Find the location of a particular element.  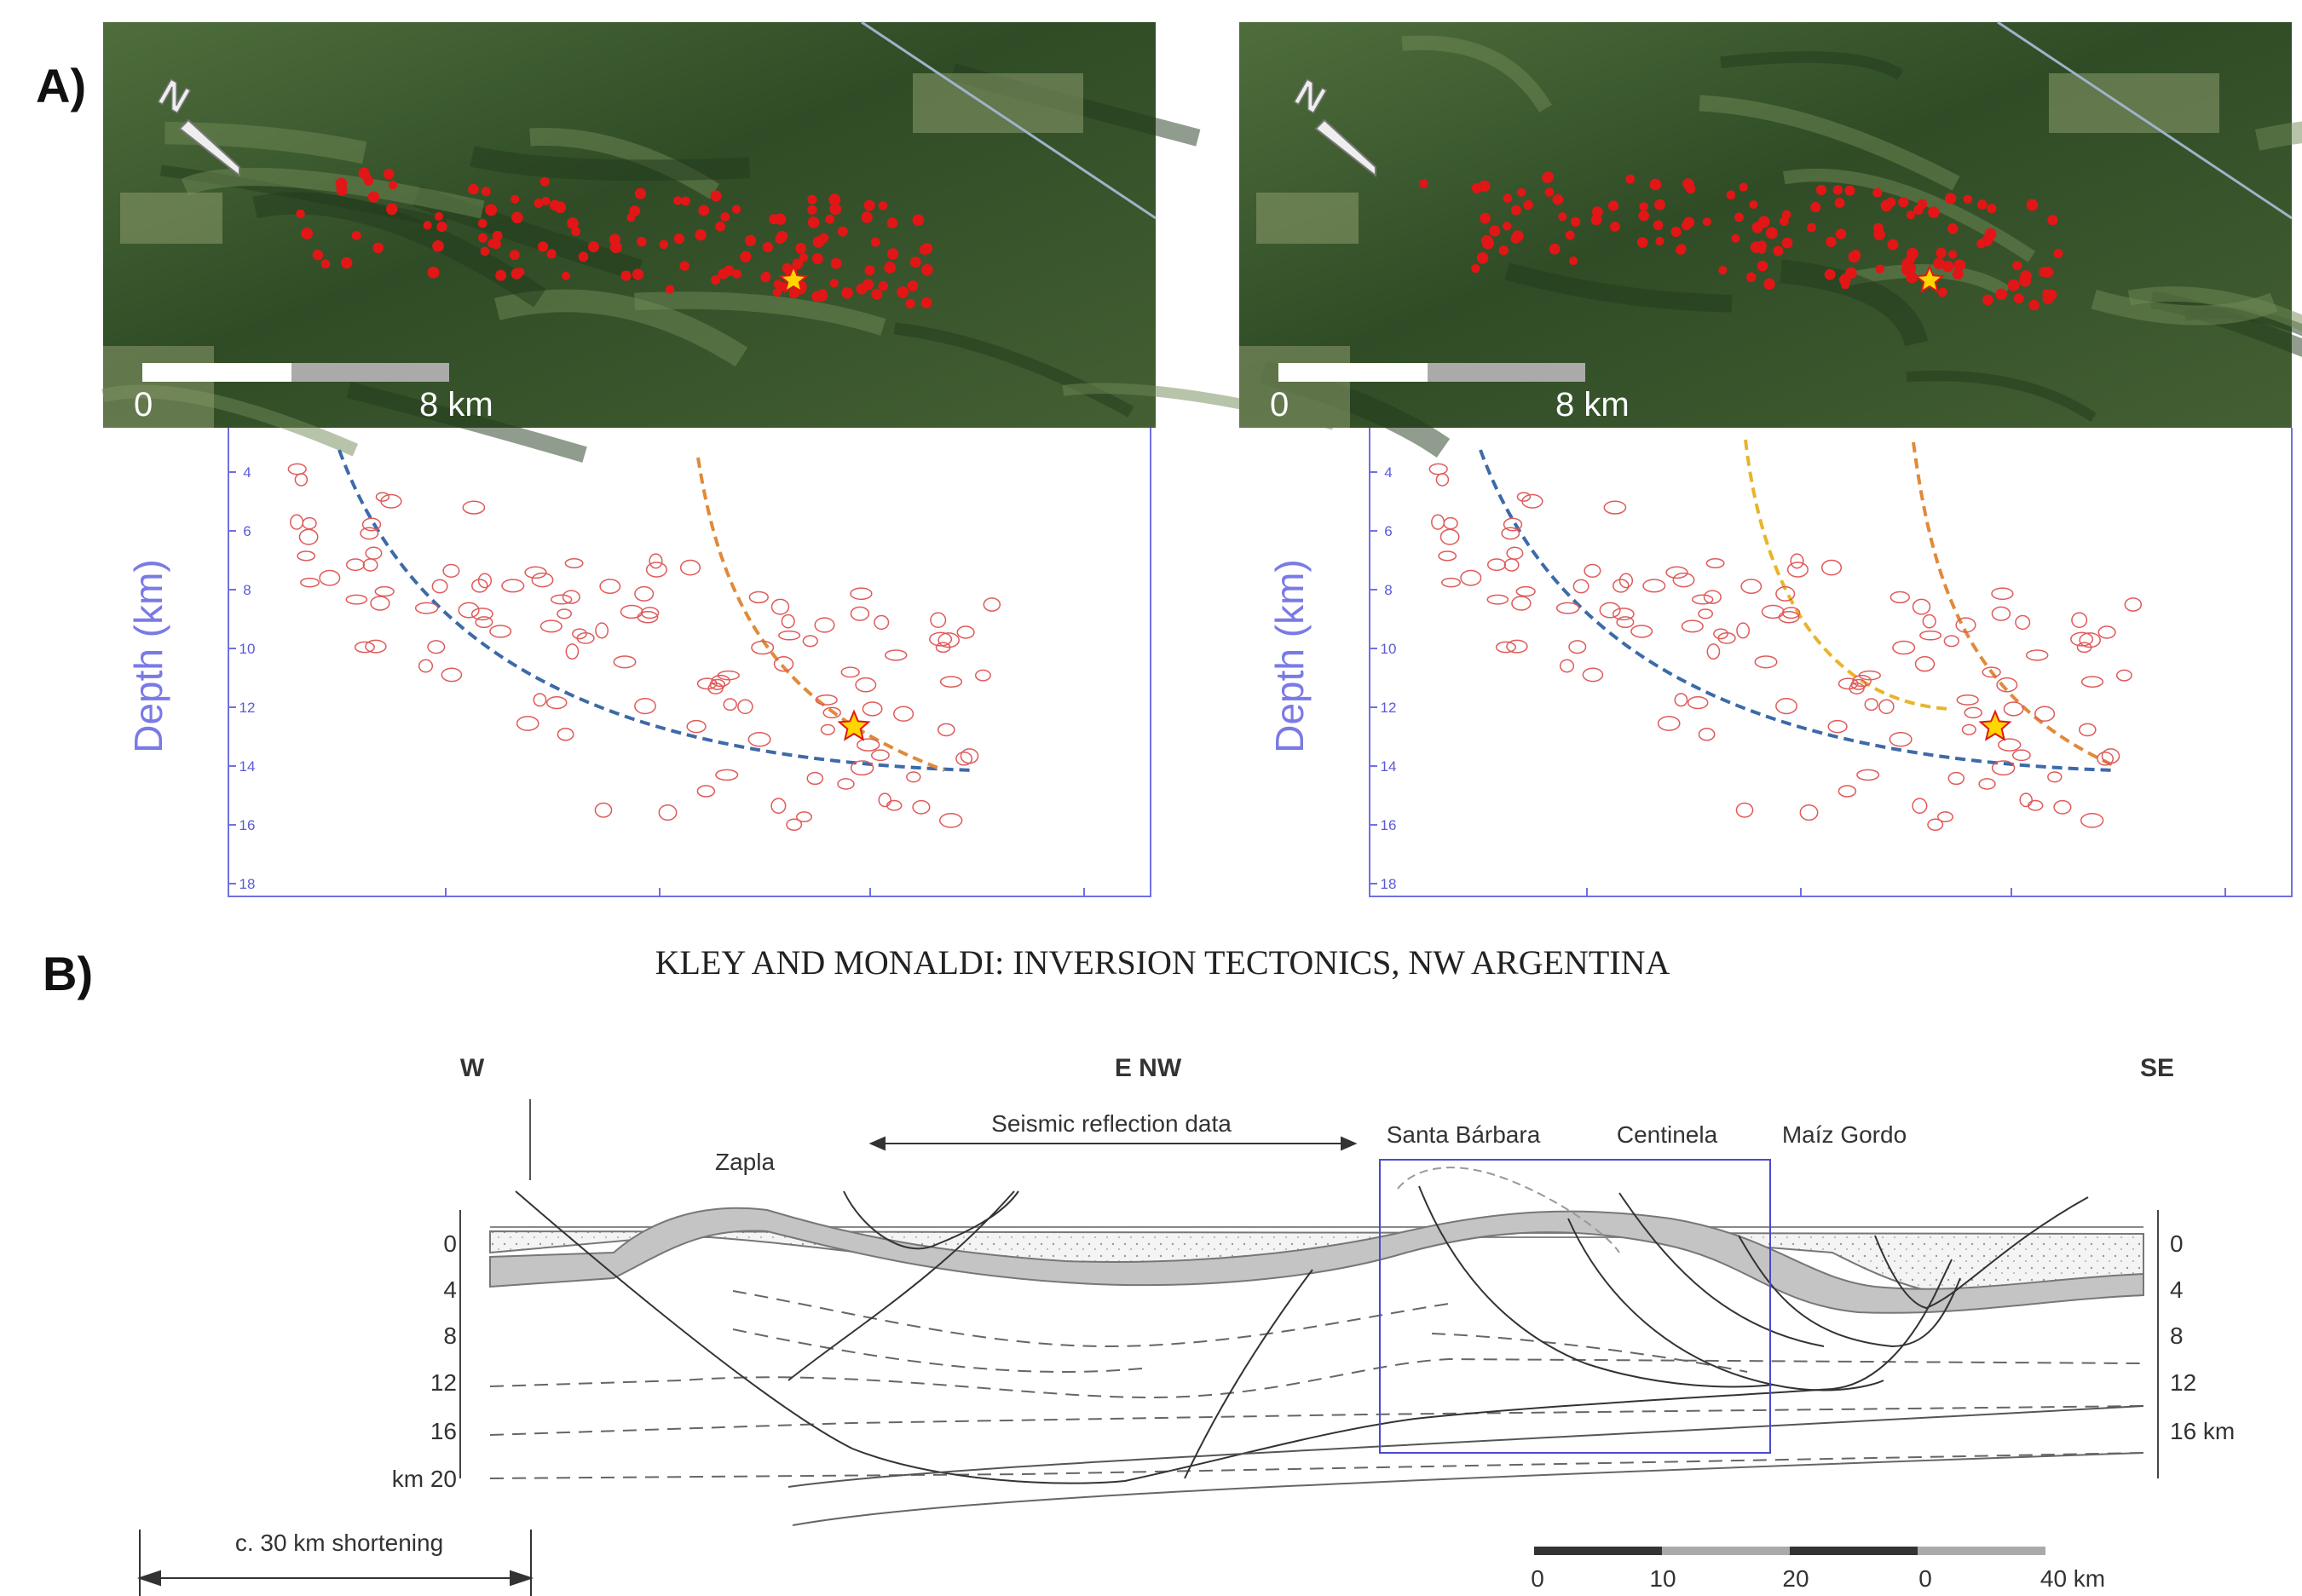

depth-tick-label: 12 is located at coordinates (1389, 708).